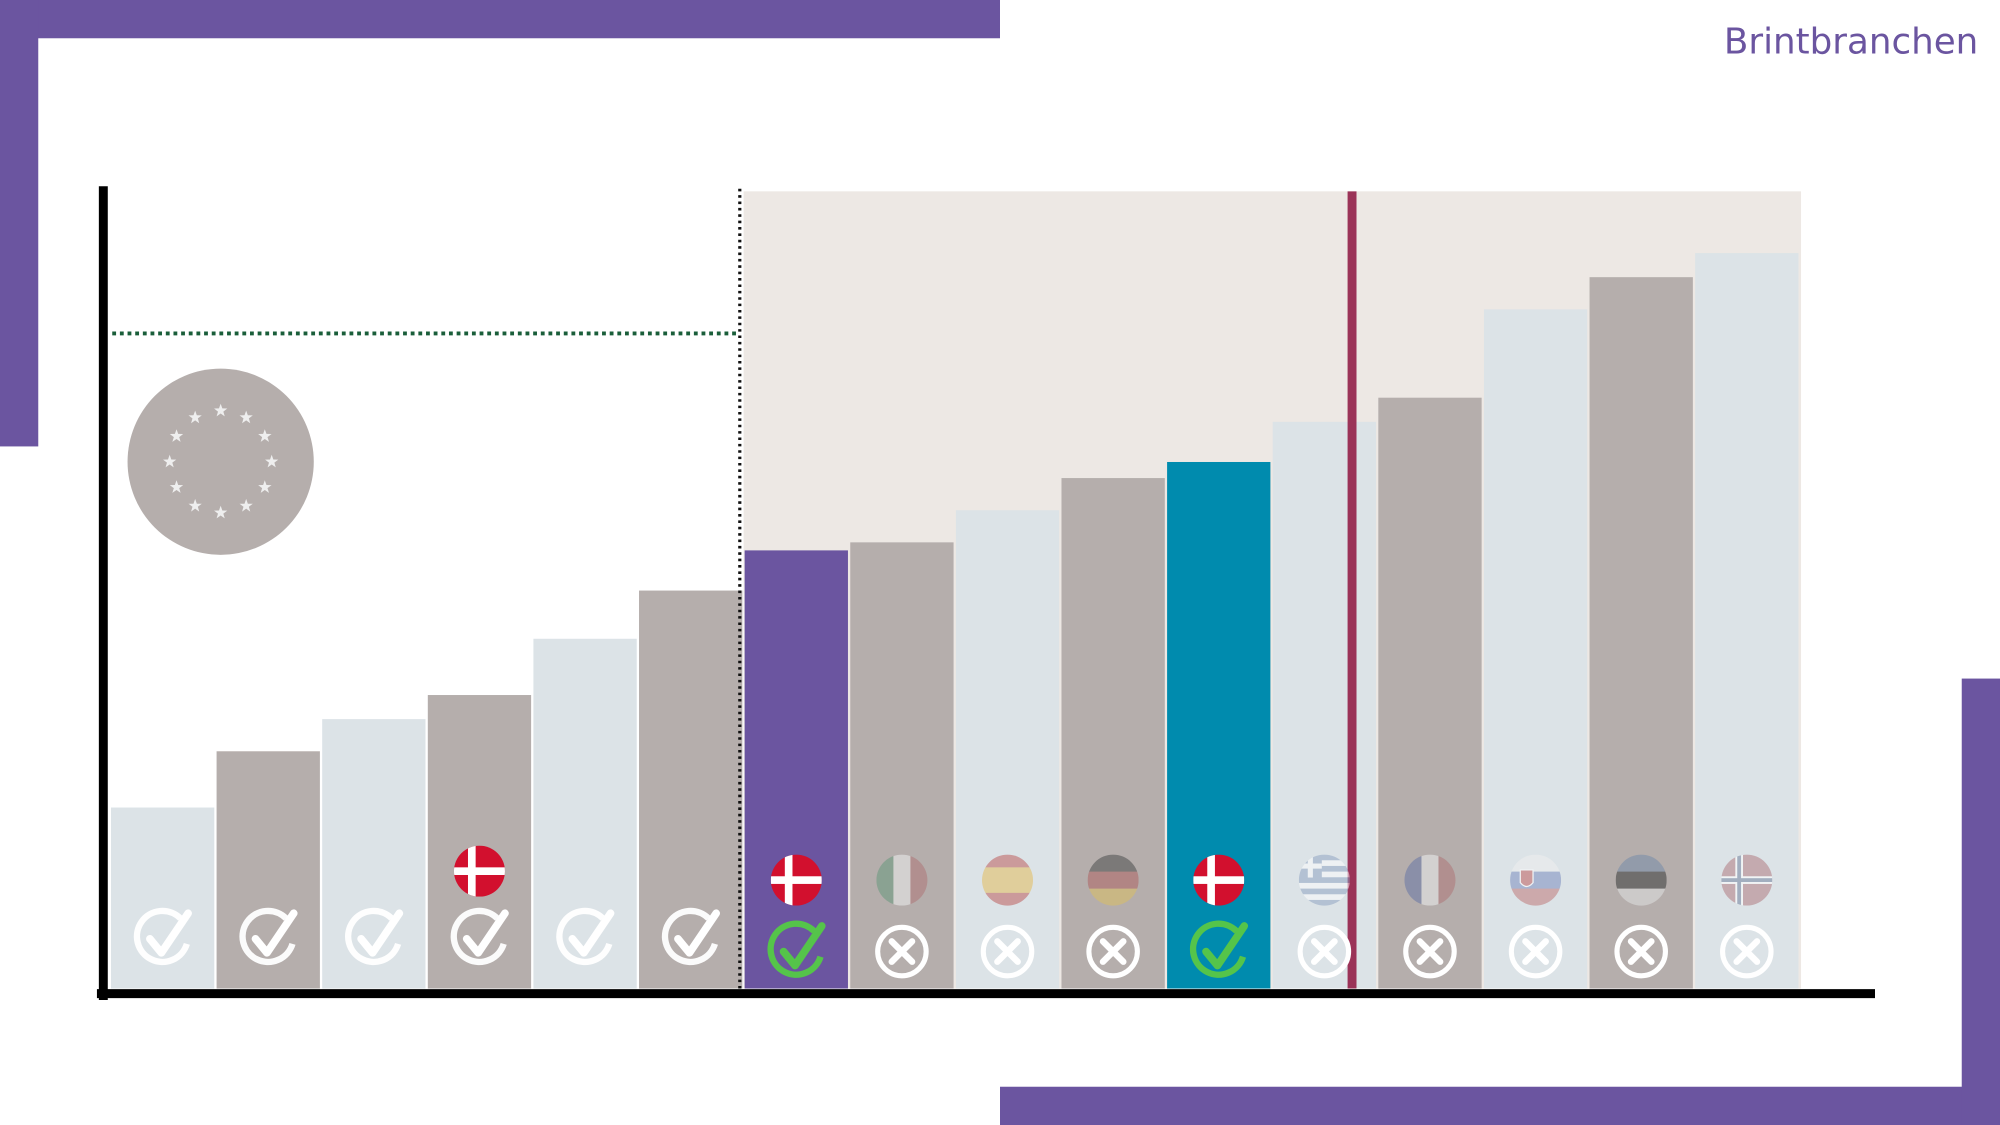  Describe the element at coordinates (500, 19) in the screenshot. I see `frame-top` at that location.